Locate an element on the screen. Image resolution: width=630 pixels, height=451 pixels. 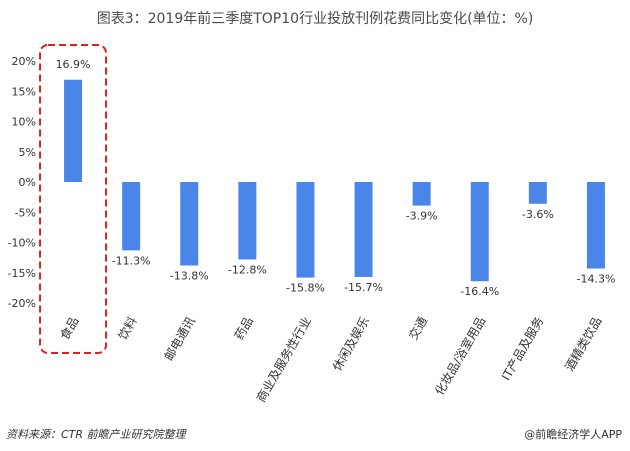
x-tick-label: 休闲及娱乐 is located at coordinates (351, 344).